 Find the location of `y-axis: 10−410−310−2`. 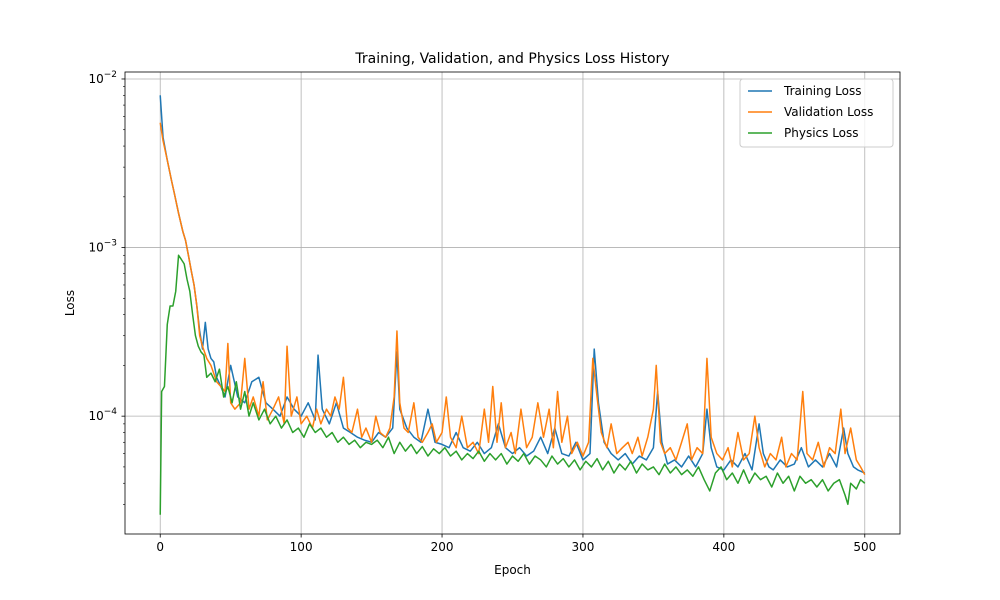

y-axis: 10−410−310−2 is located at coordinates (106, 287).